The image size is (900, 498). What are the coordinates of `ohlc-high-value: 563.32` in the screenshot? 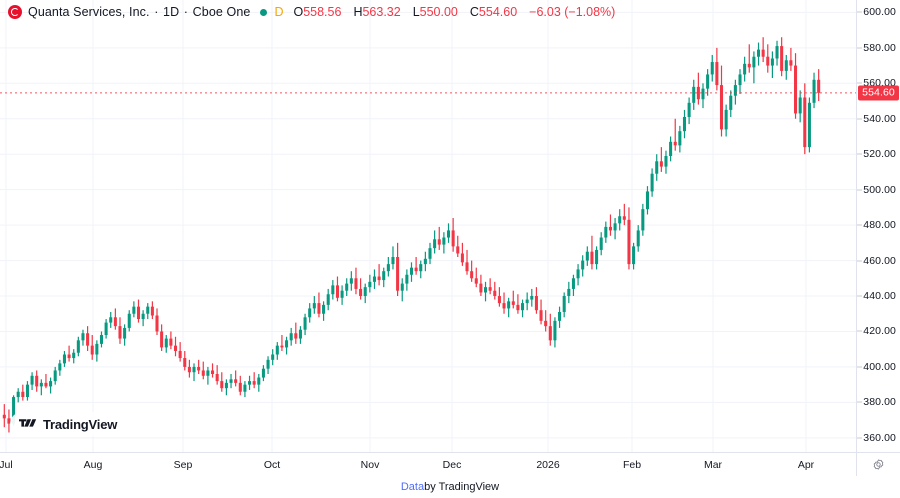 It's located at (381, 12).